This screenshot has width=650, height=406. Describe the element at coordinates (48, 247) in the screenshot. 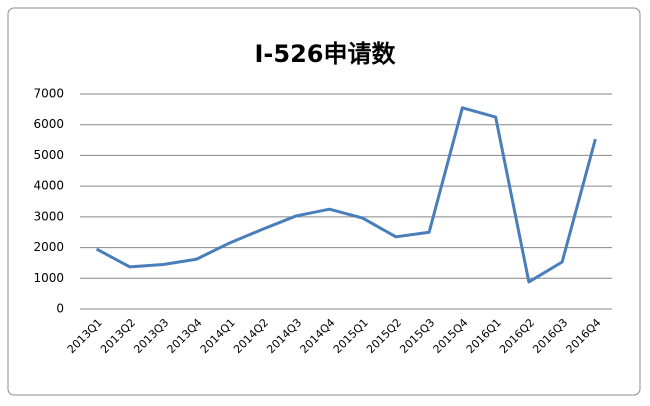

I see `y-tick-label: 2000` at that location.